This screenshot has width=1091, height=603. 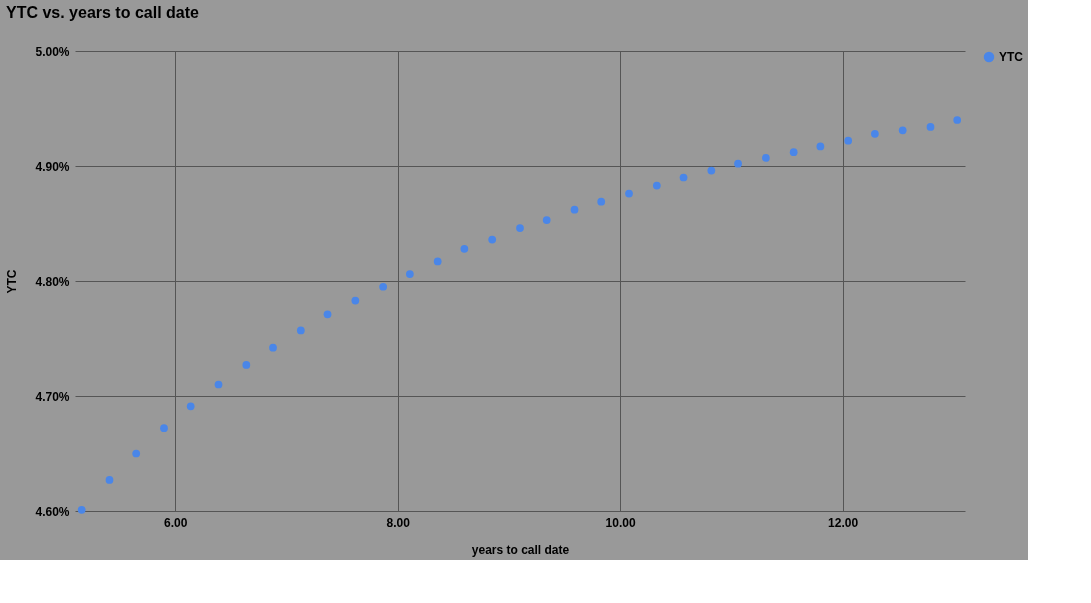 I want to click on chart-title: YTC vs. years to call date, so click(x=102, y=12).